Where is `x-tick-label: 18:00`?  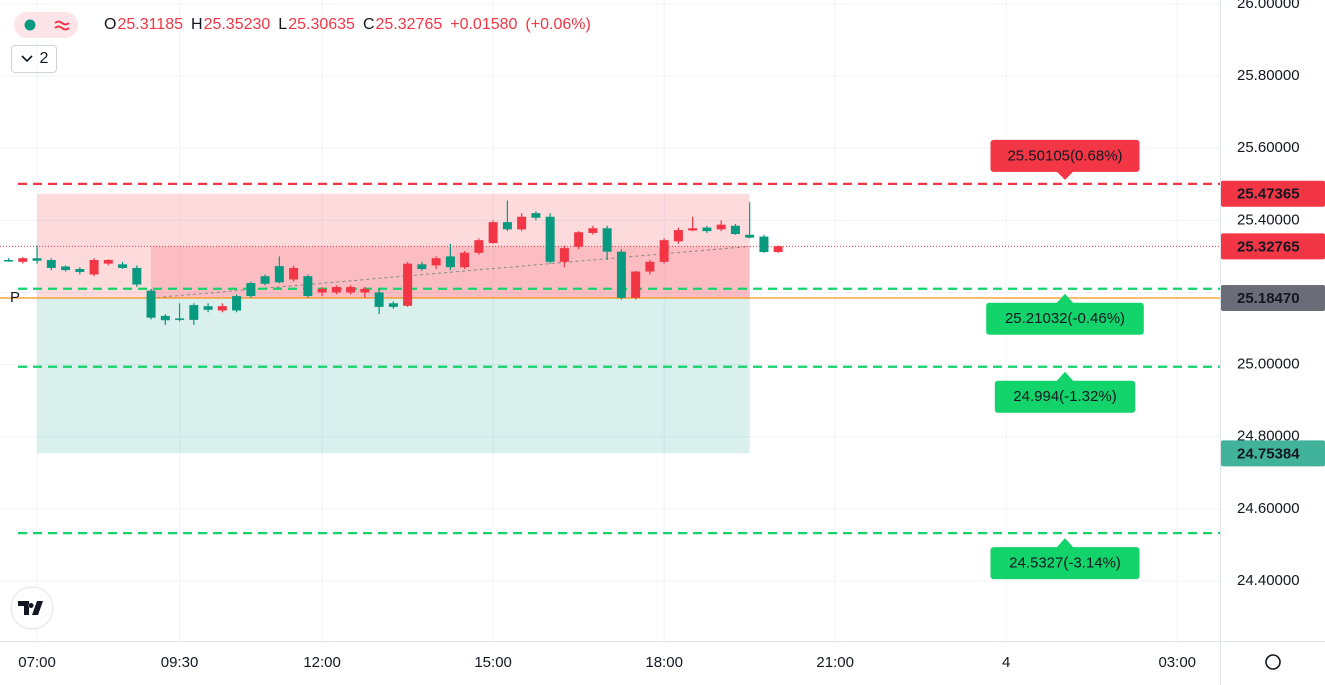 x-tick-label: 18:00 is located at coordinates (664, 662).